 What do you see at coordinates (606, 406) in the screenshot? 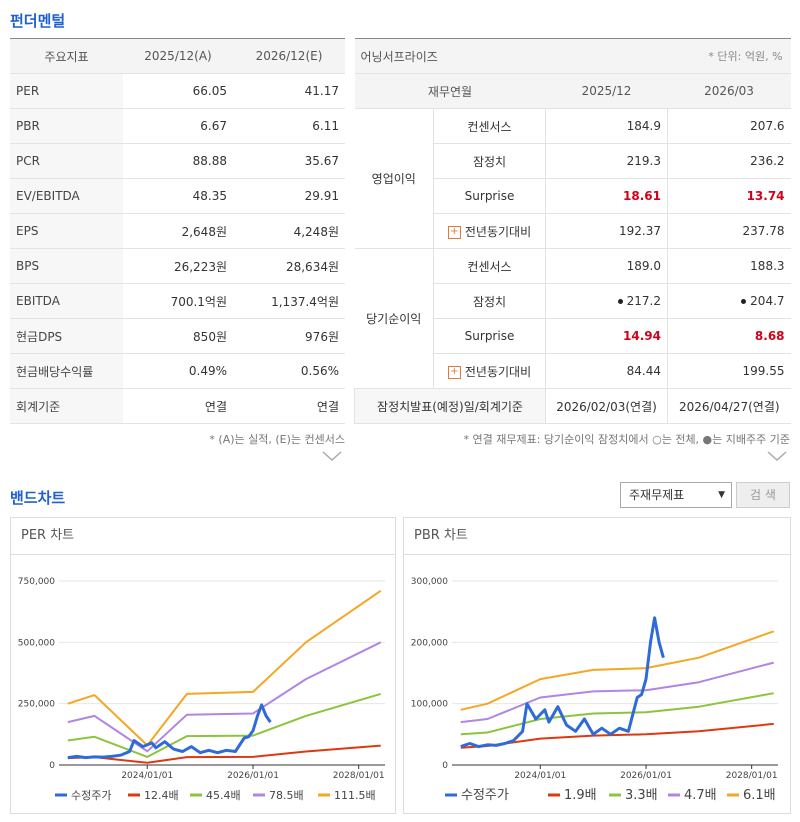
I see `footer-cell: 2026/02/03(연결)` at bounding box center [606, 406].